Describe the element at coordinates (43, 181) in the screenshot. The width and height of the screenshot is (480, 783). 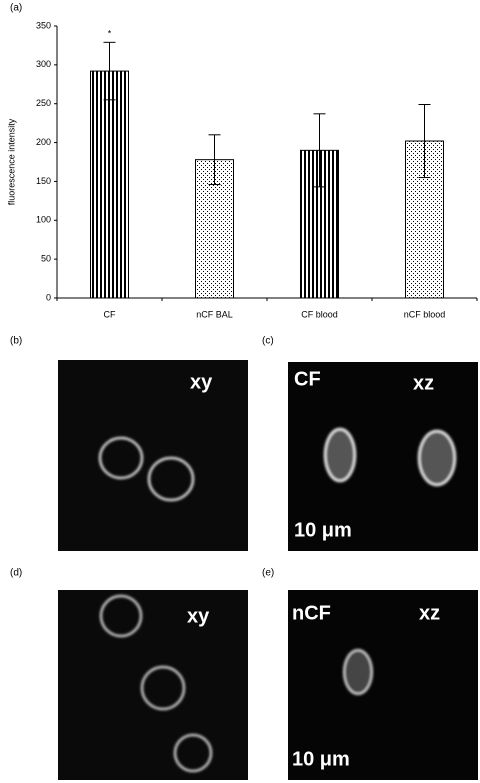
I see `y-tick-label: 150` at that location.